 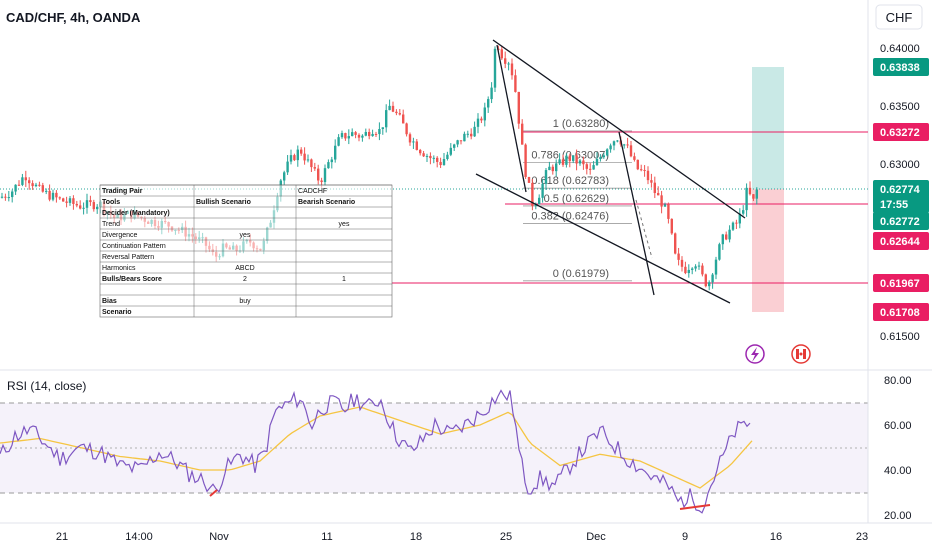 I want to click on fib-level: 0.618 (0.62783), so click(x=577, y=182).